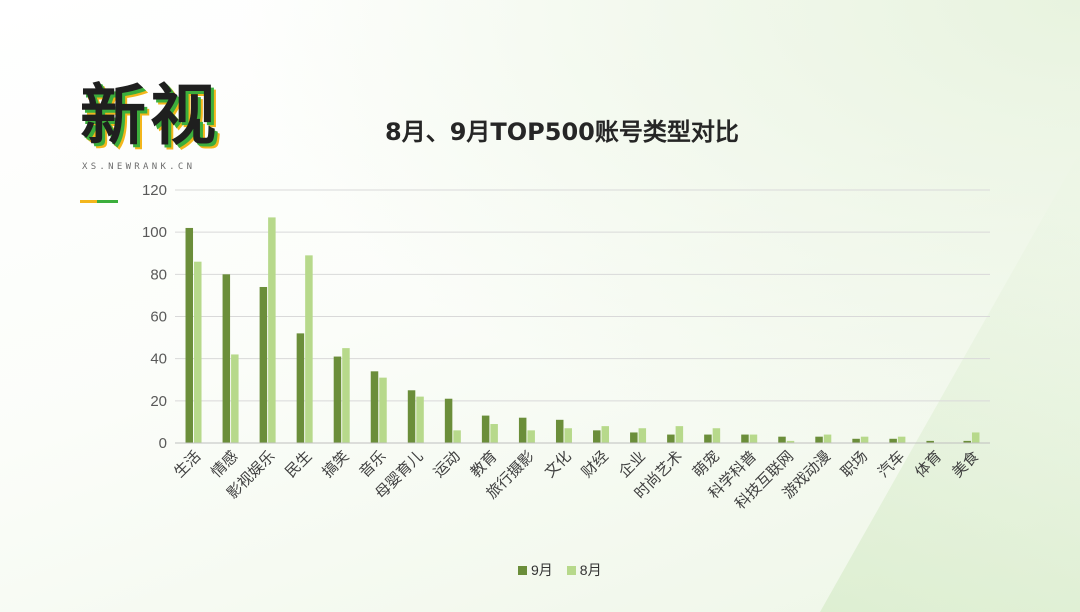 The image size is (1080, 612). I want to click on legend-label-sep: 9月, so click(542, 570).